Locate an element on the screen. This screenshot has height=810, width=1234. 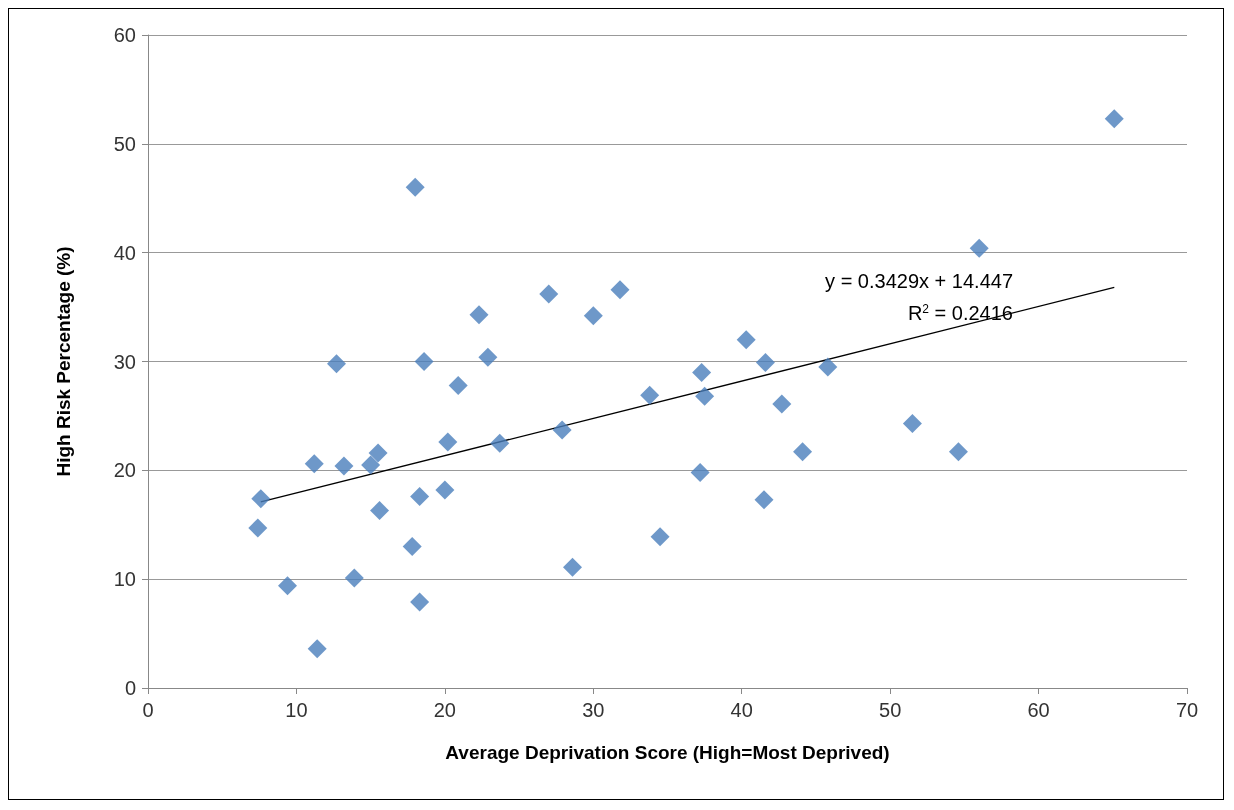
x-tick-label: 70 is located at coordinates (1187, 710).